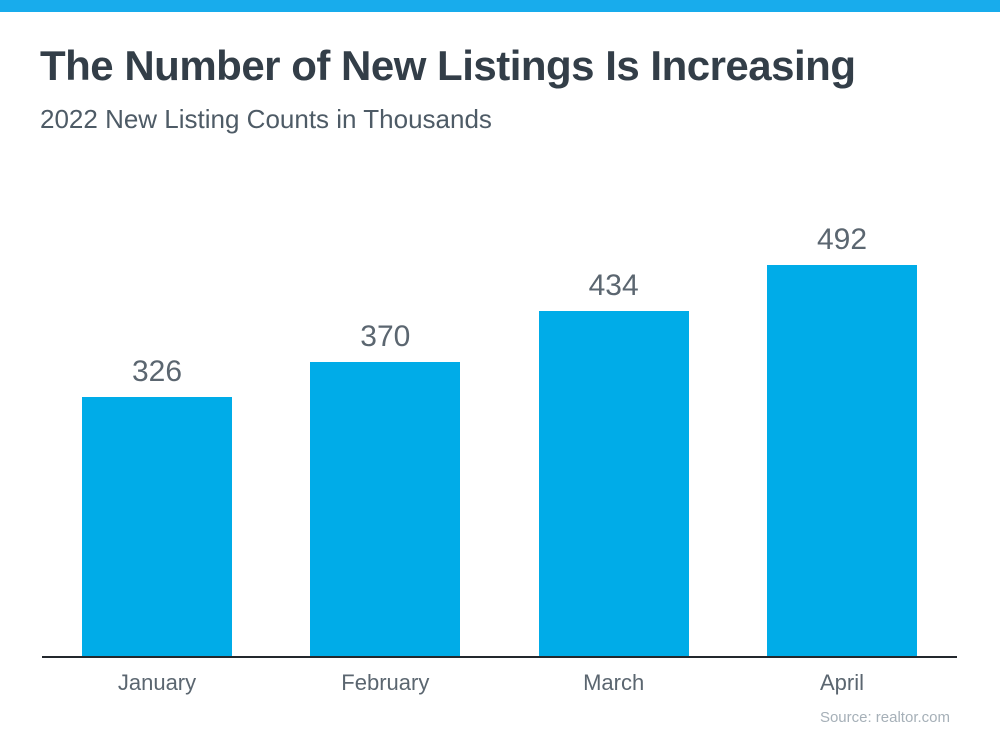 The width and height of the screenshot is (1000, 750). I want to click on page-subtitle: 2022 New Listing Counts in Thousands, so click(266, 119).